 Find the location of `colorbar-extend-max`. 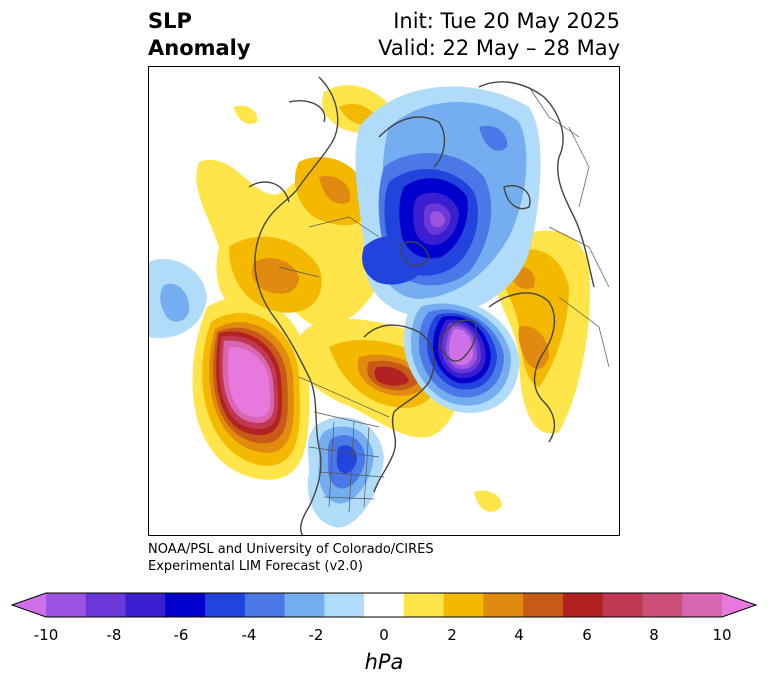

colorbar-extend-max is located at coordinates (739, 605).